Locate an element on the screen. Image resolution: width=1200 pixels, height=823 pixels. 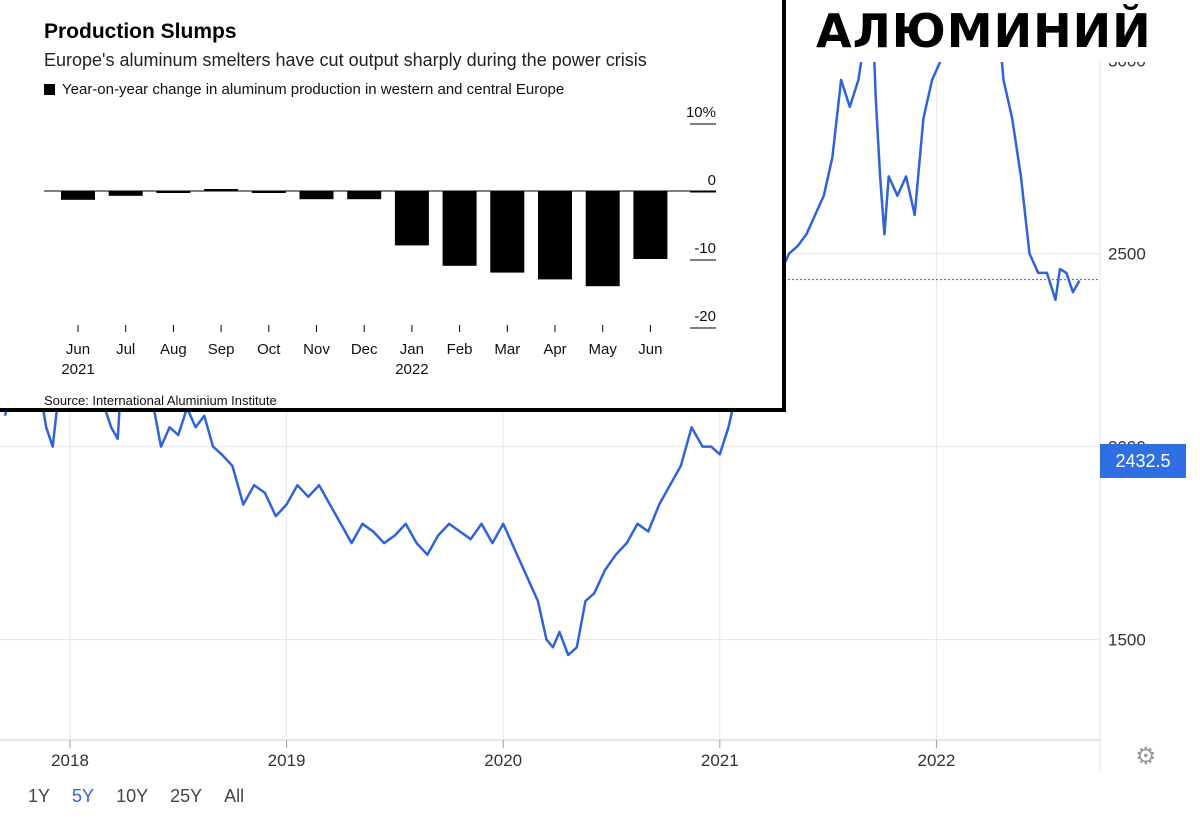
inset-x-tick-label: Jan is located at coordinates (412, 349).